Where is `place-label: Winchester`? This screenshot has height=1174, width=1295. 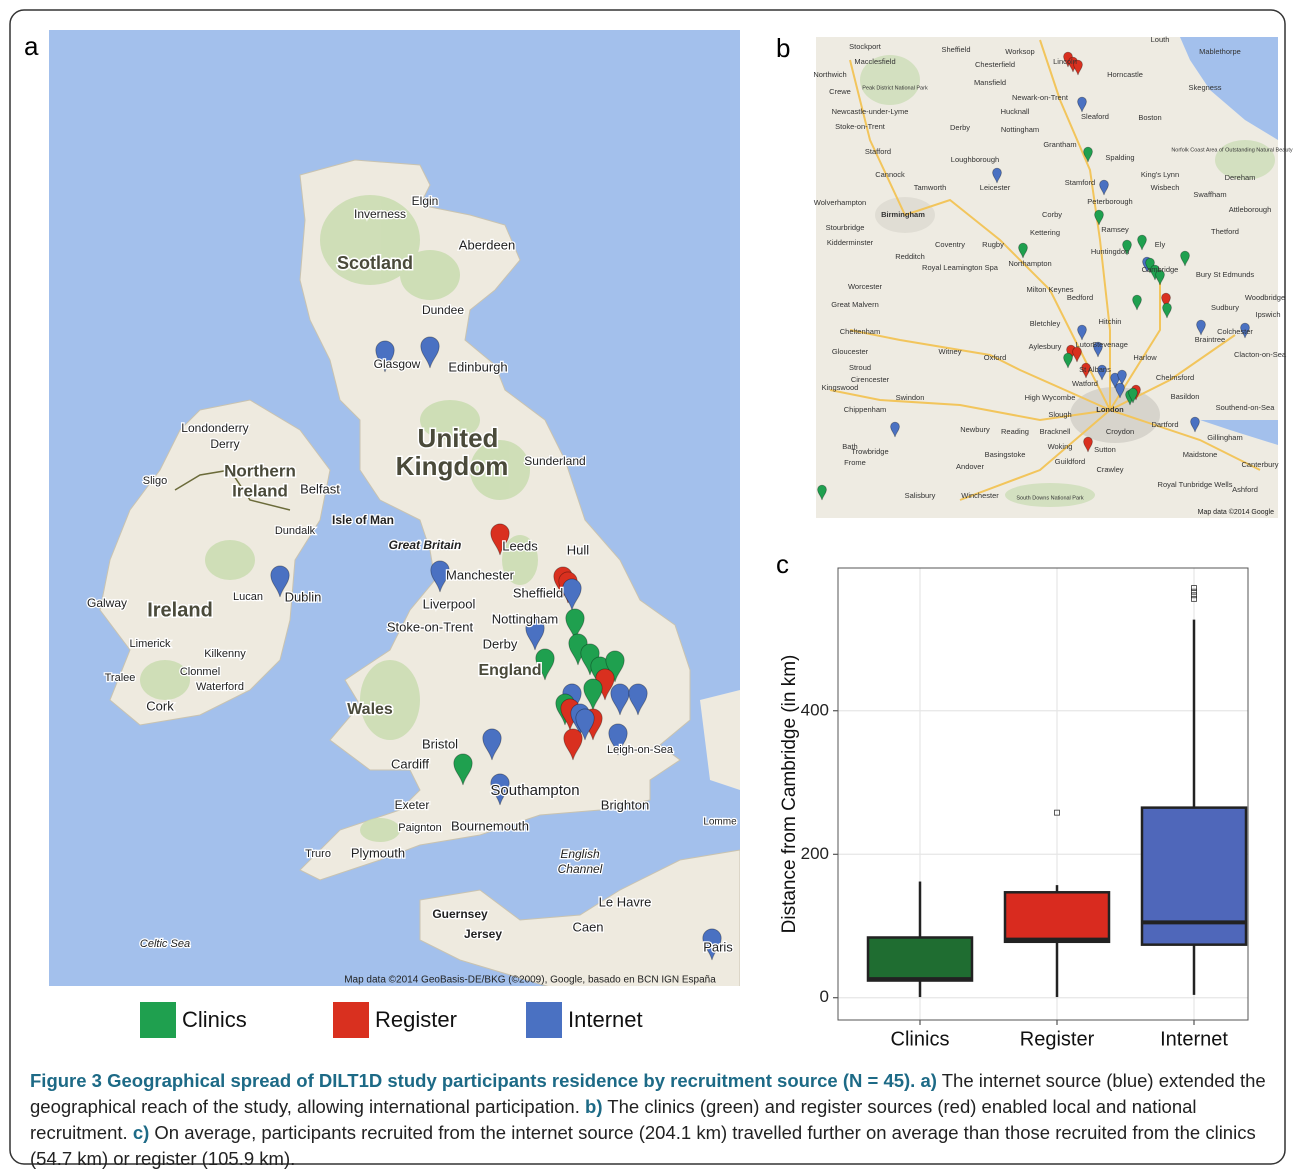
place-label: Winchester is located at coordinates (980, 495).